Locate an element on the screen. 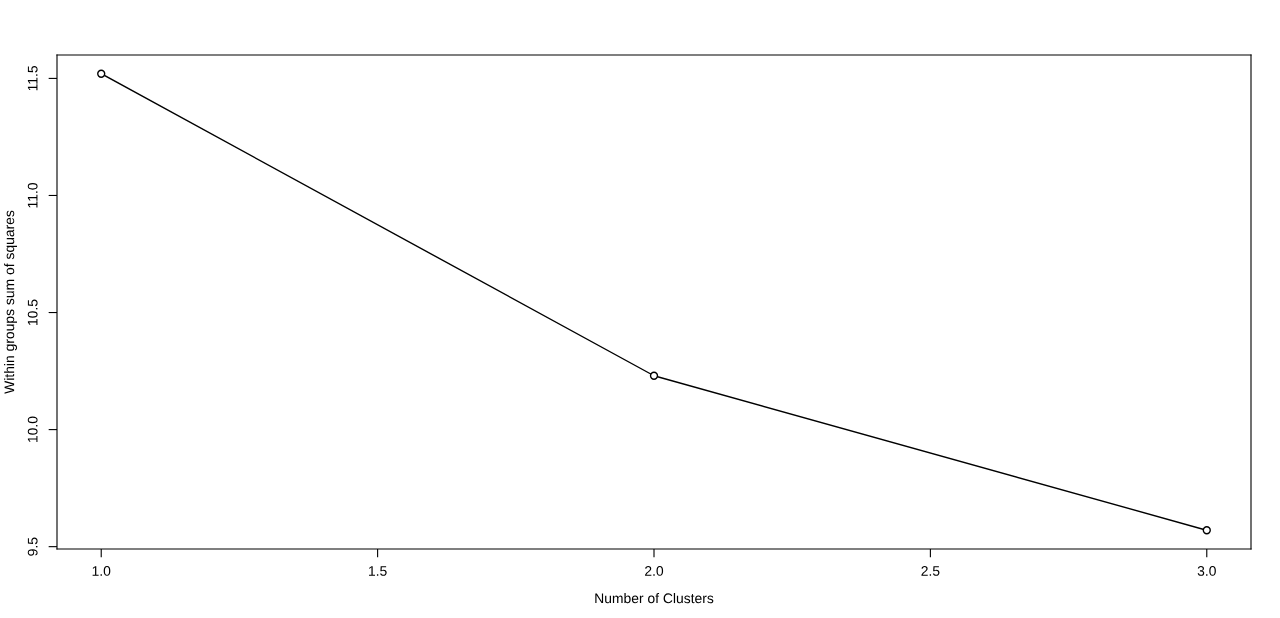 This screenshot has width=1280, height=618. x-tick-label: 3.0 is located at coordinates (1206, 571).